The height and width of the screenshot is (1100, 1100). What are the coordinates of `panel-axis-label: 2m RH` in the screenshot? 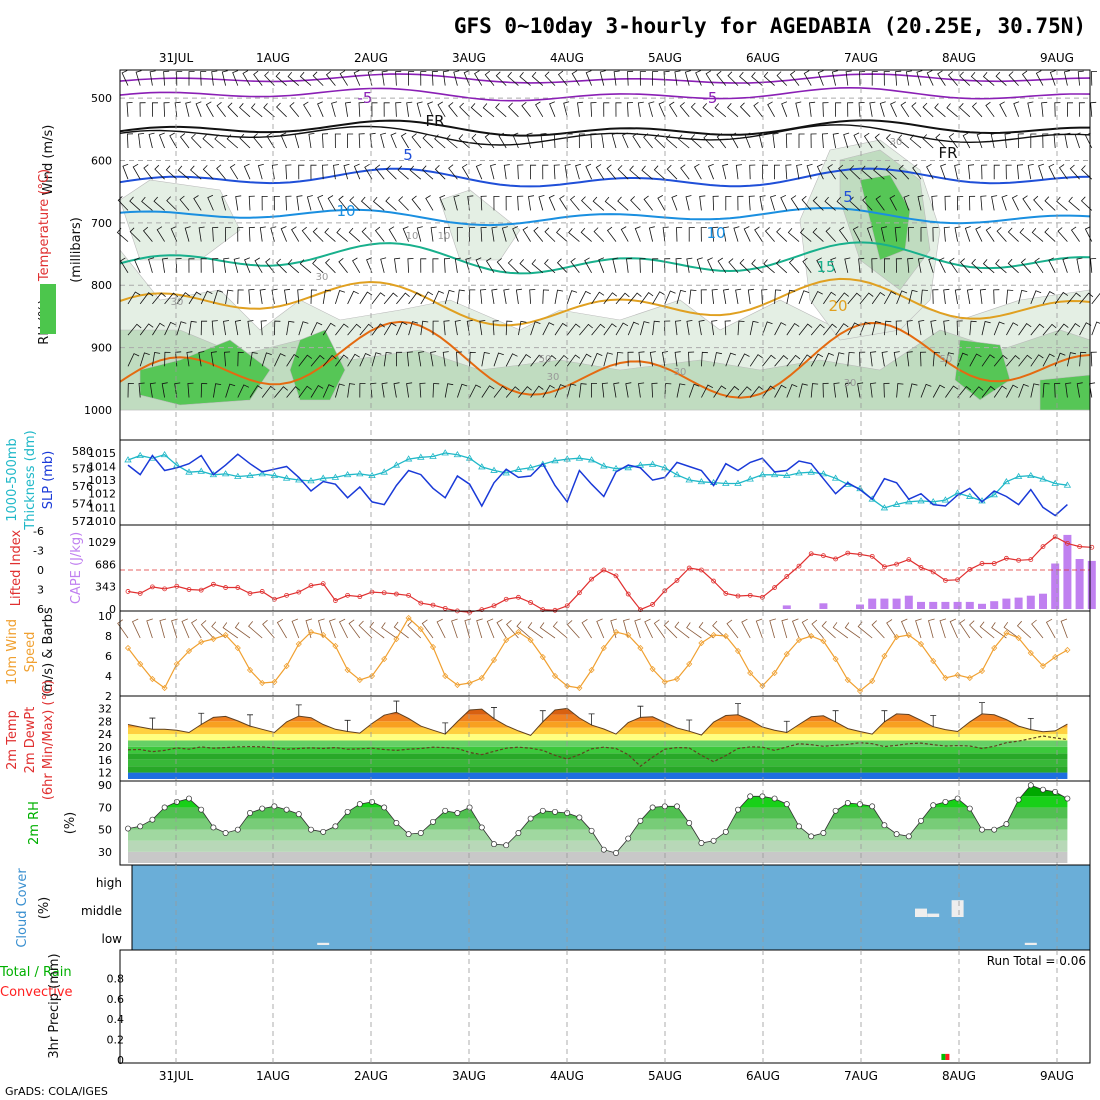 It's located at (34, 823).